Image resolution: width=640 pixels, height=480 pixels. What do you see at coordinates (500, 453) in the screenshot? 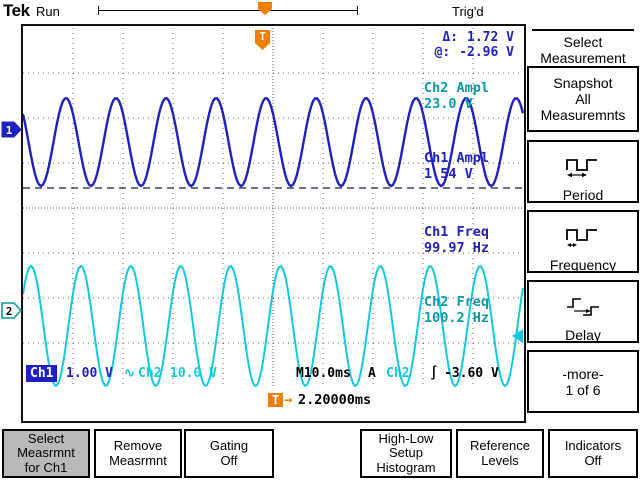
I see `bottom-menu-reference-levels: Reference Levels` at bounding box center [500, 453].